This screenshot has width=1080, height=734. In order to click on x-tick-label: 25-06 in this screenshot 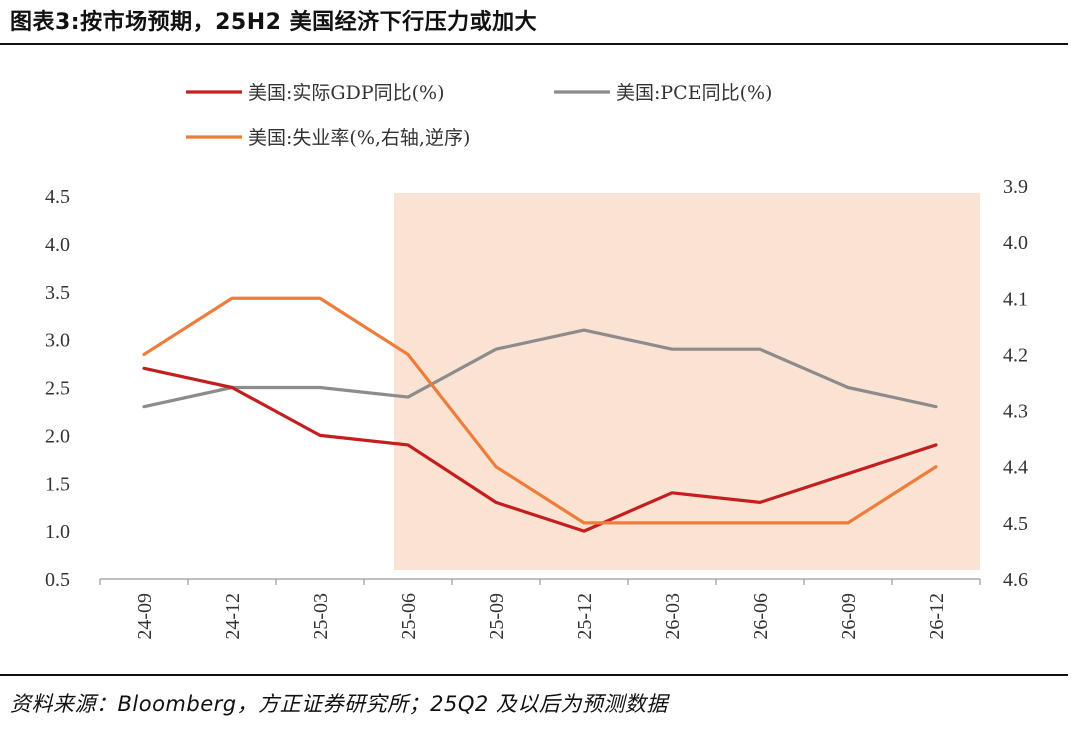, I will do `click(409, 616)`.